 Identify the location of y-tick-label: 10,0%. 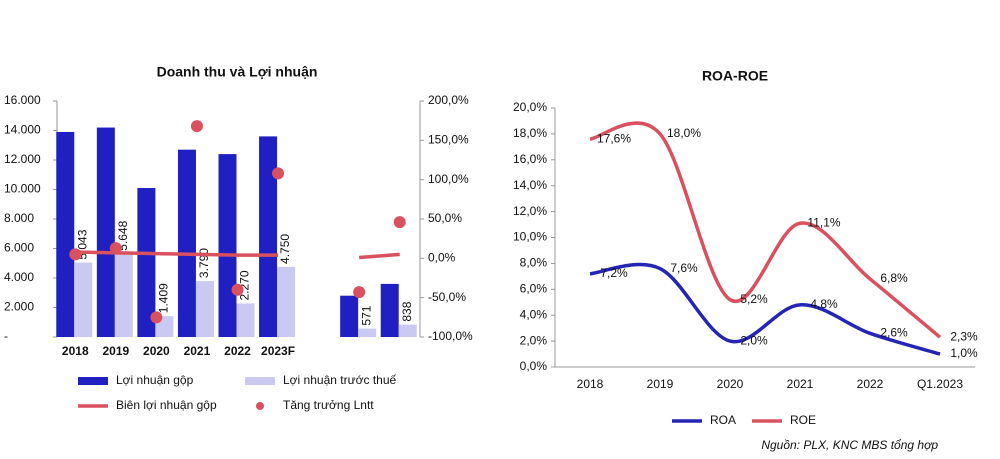
(530, 237).